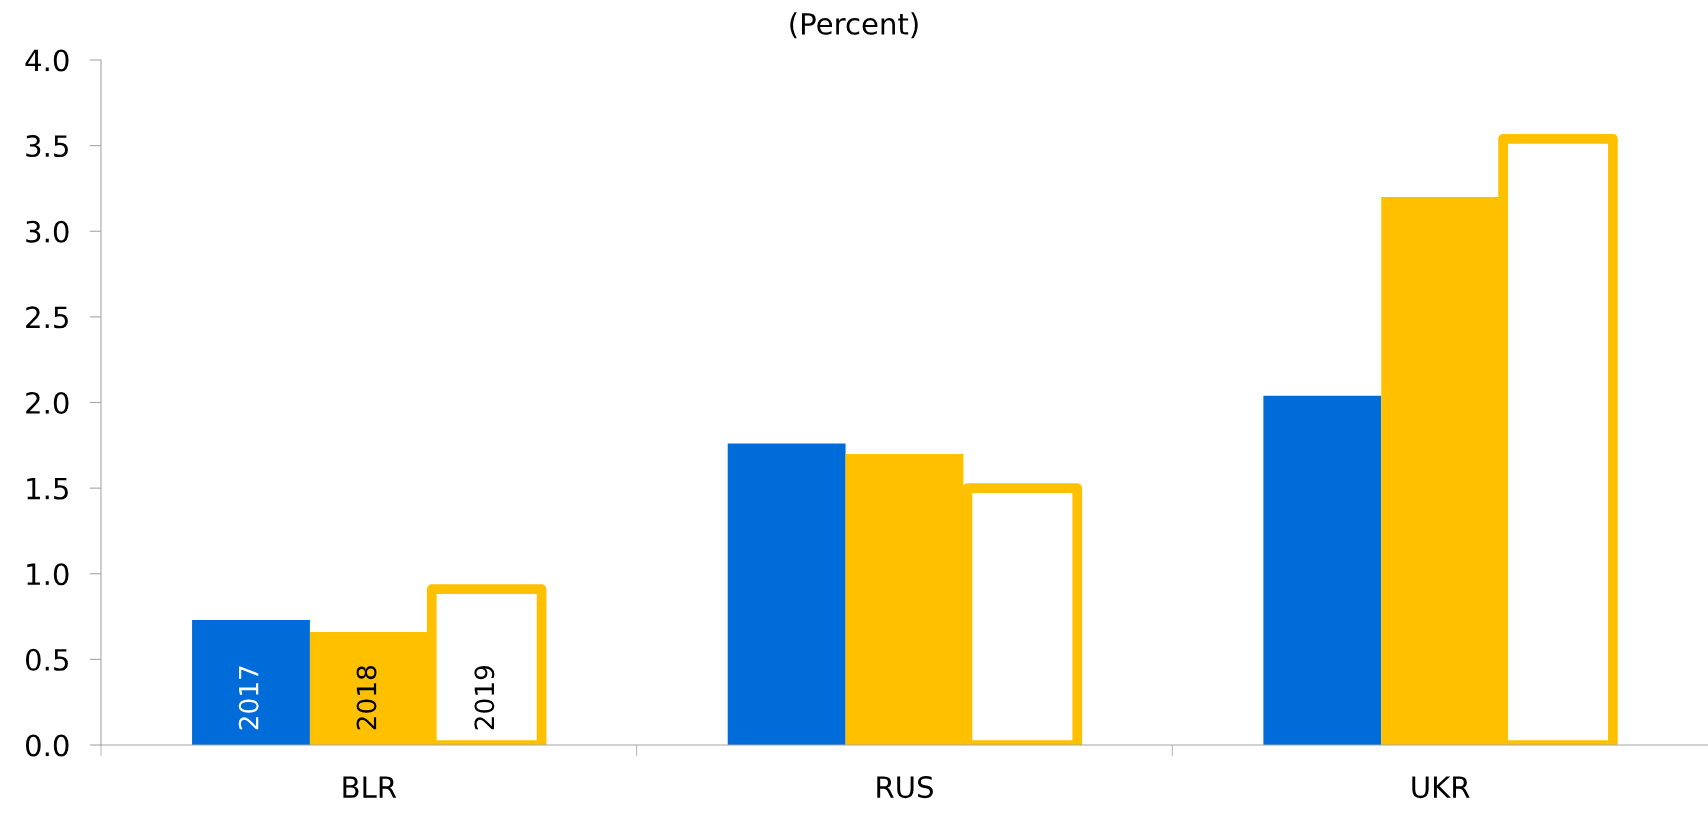 This screenshot has height=816, width=1708. Describe the element at coordinates (47, 231) in the screenshot. I see `y-tick-label: 3.0` at that location.